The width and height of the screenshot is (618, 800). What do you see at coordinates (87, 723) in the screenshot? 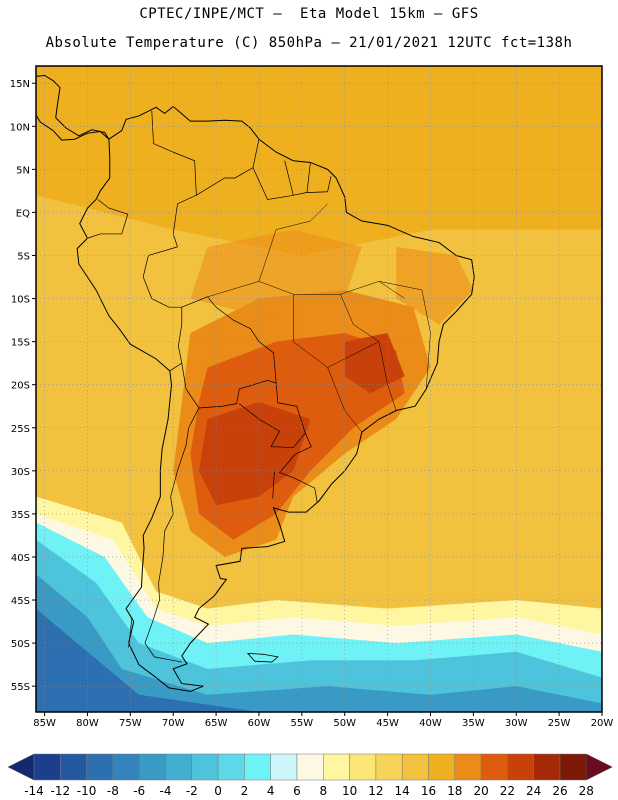
I see `lon-tick-label: 80W` at bounding box center [87, 723].